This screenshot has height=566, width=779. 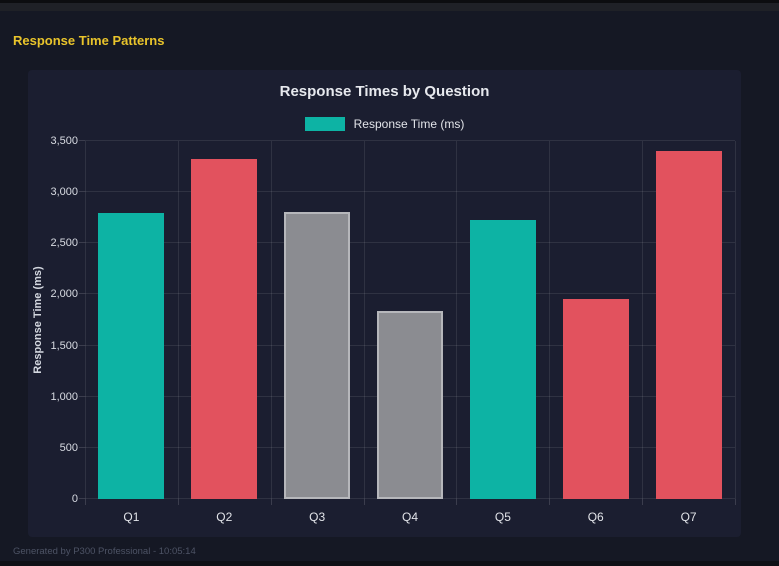 What do you see at coordinates (224, 517) in the screenshot?
I see `x-tick-label: Q2` at bounding box center [224, 517].